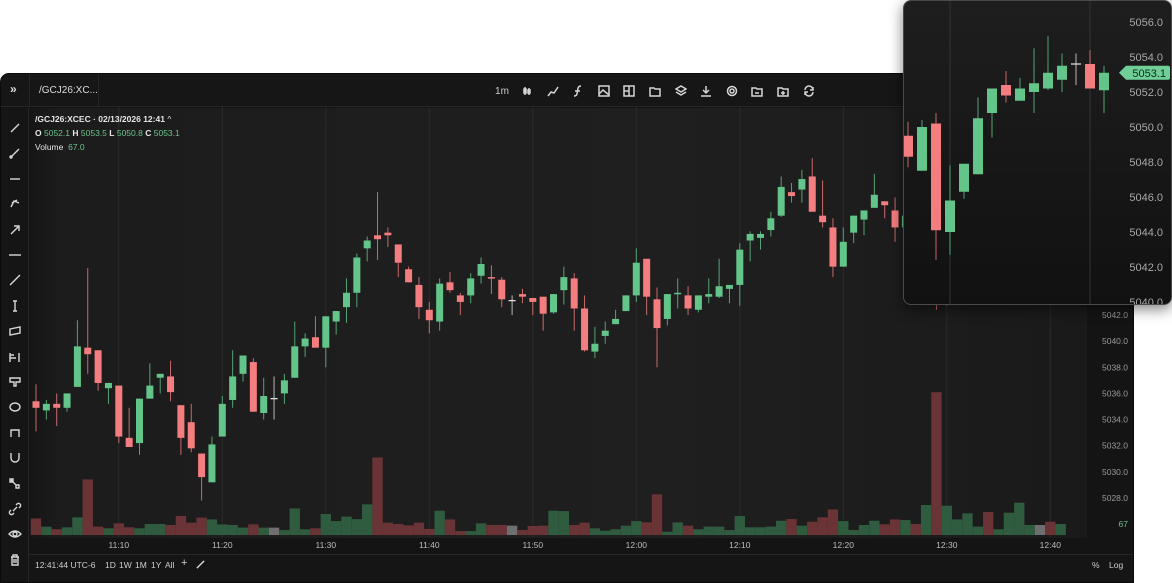 Image resolution: width=1172 pixels, height=583 pixels. I want to click on double-chevron-right-icon: », so click(13, 89).